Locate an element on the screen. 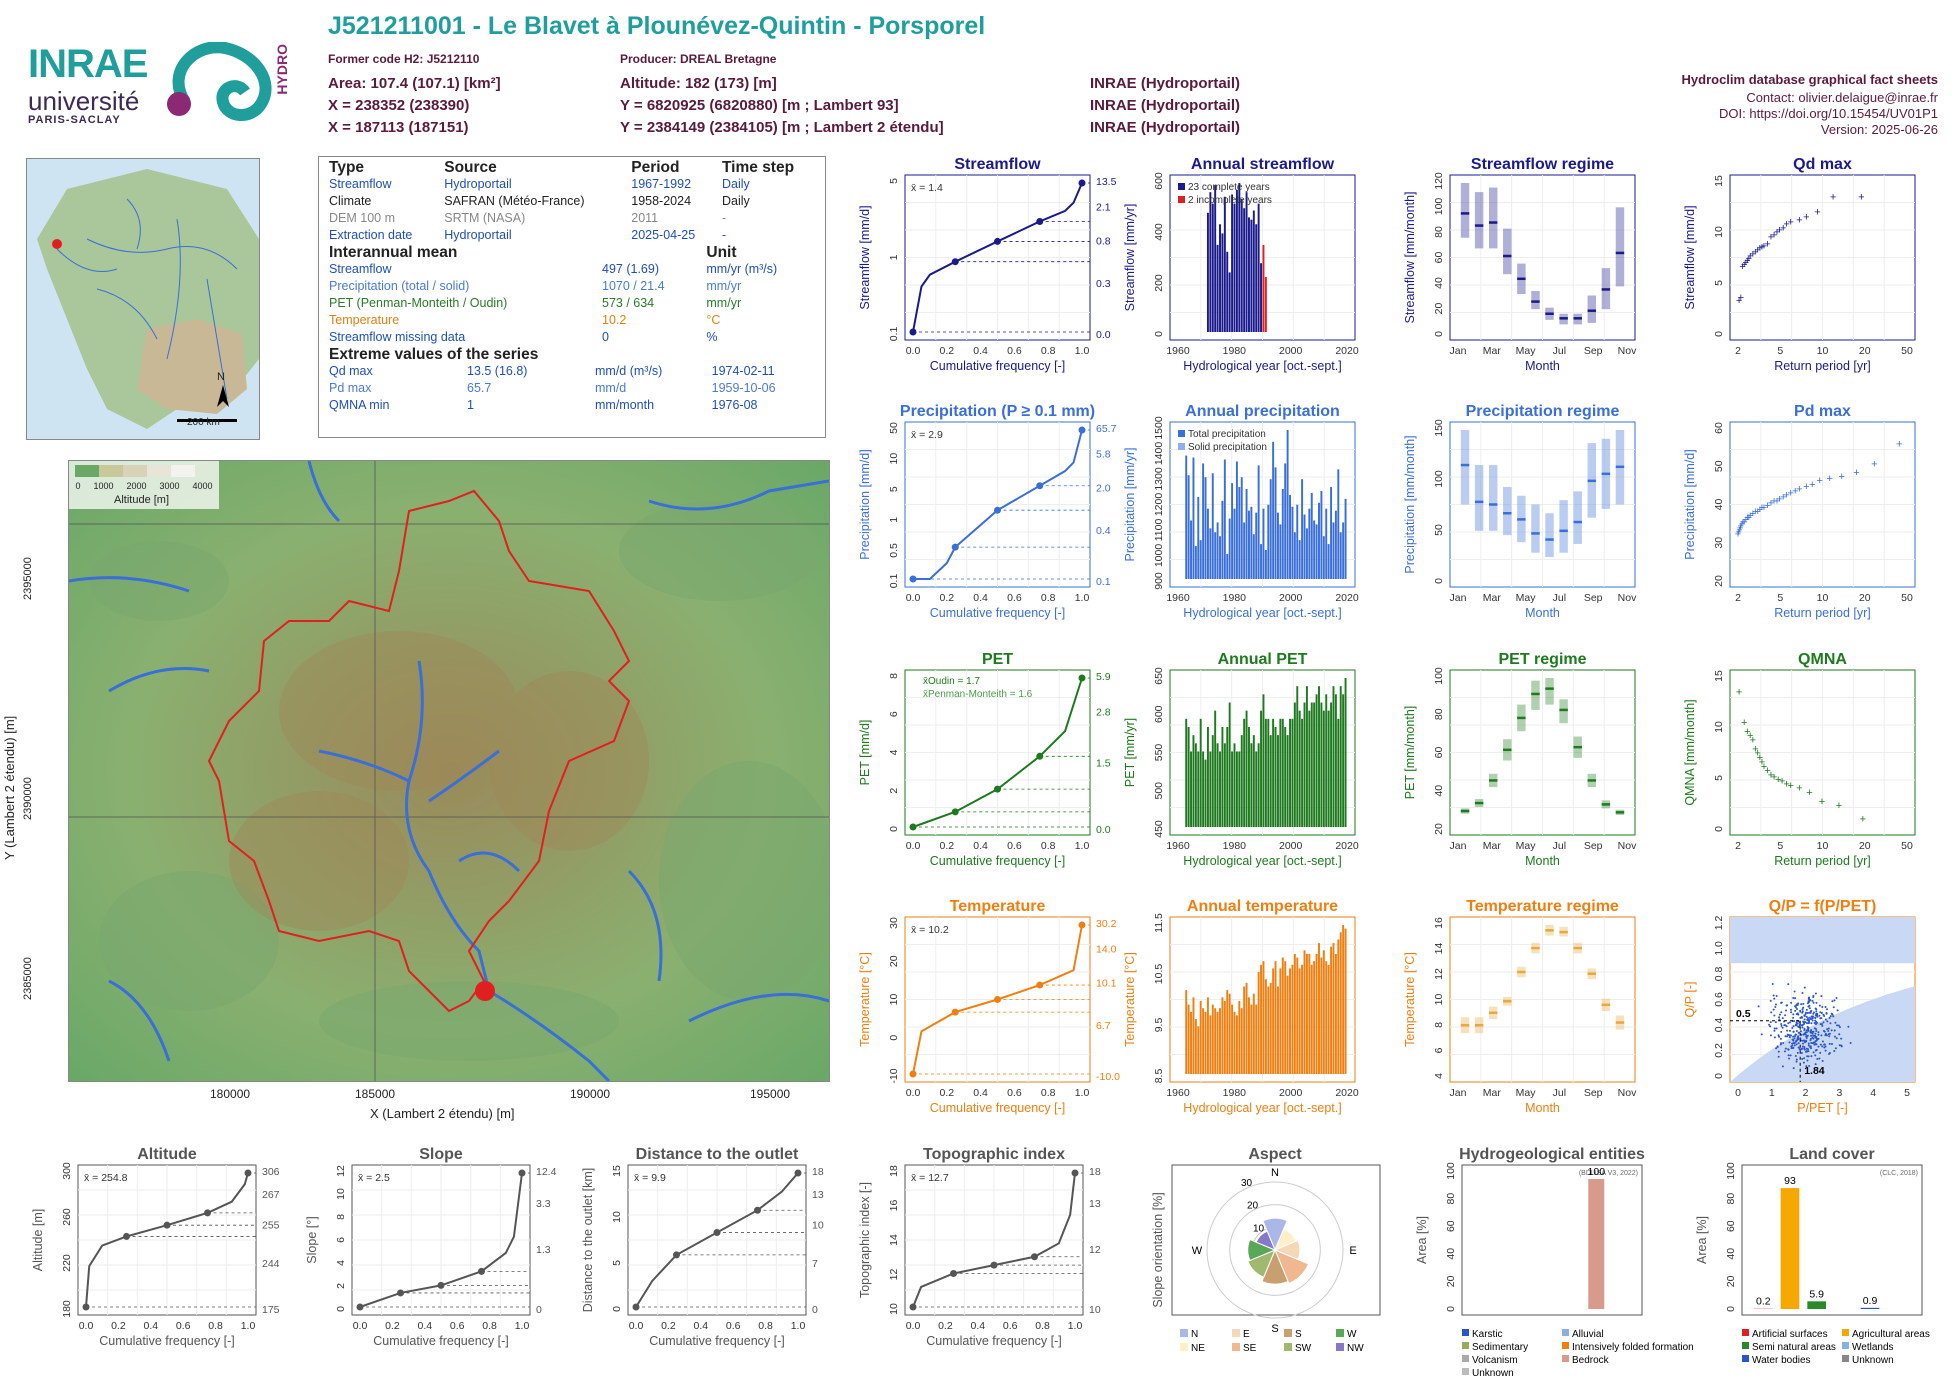 The image size is (1960, 1386). x-tick-label: 1.0 is located at coordinates (1082, 598).